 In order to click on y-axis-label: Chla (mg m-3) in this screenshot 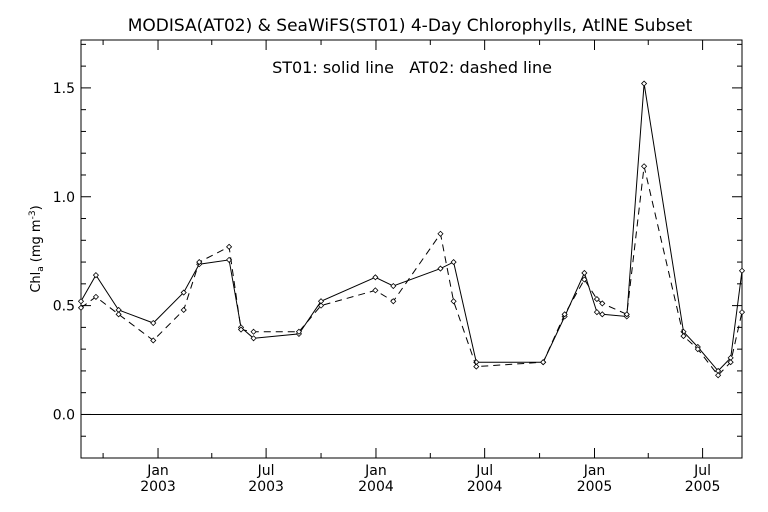, I will do `click(37, 248)`.